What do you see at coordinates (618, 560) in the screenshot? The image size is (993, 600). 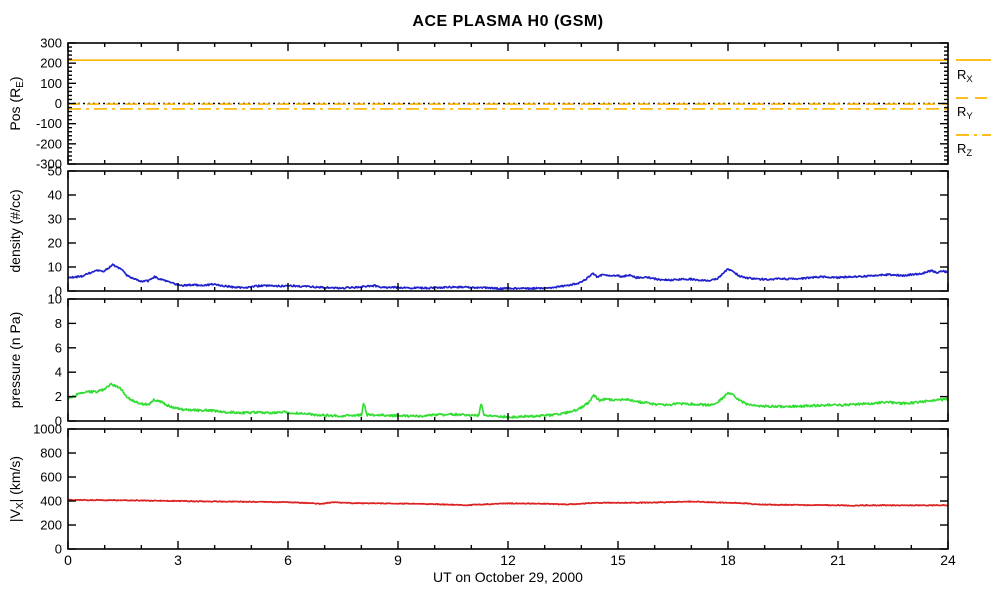 I see `xtick-label: 15` at bounding box center [618, 560].